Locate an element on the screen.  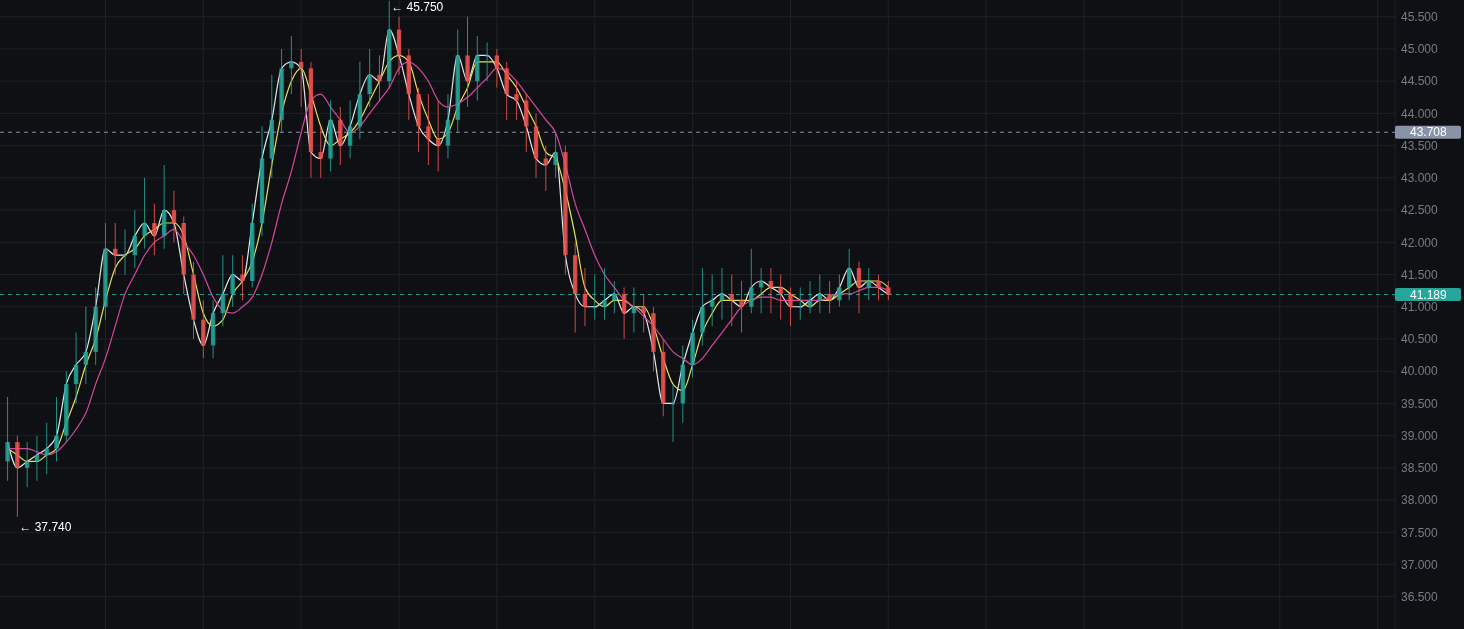
y-tick-label: 40.000 is located at coordinates (1420, 371).